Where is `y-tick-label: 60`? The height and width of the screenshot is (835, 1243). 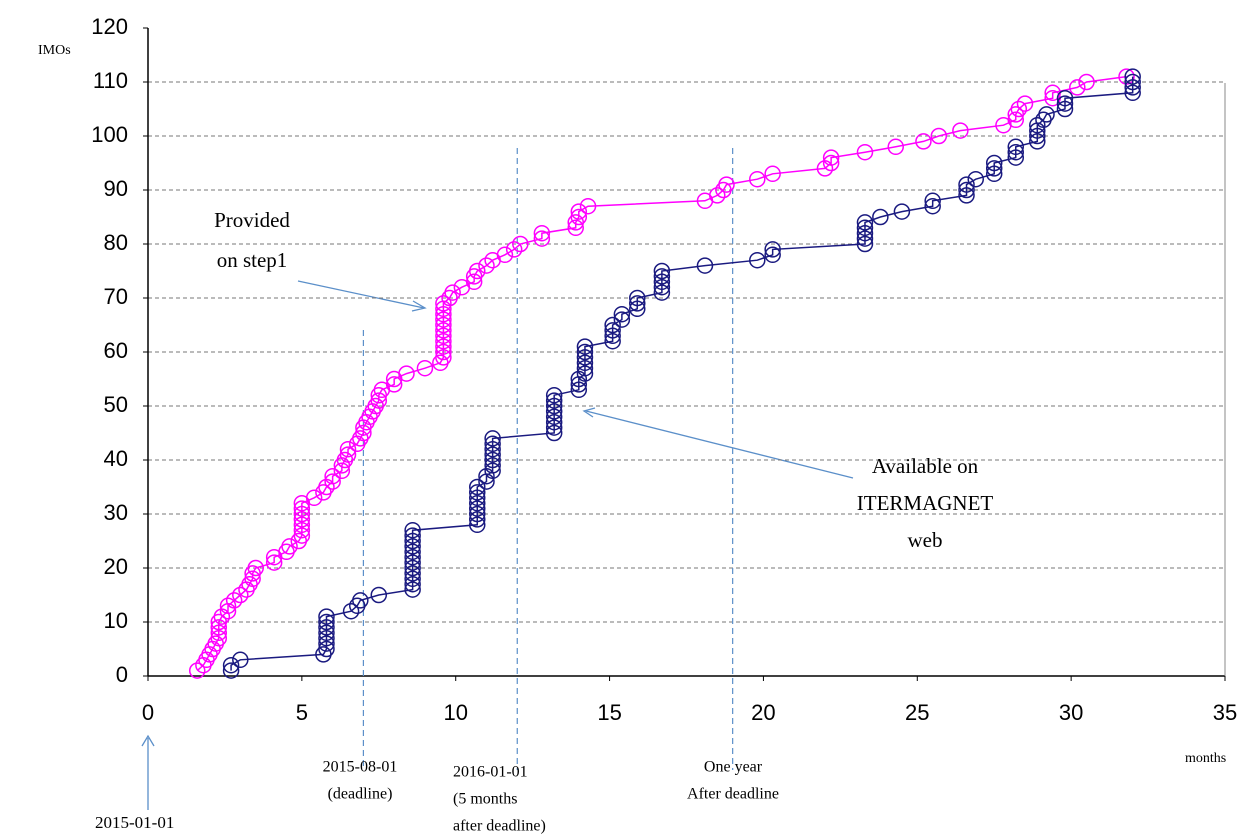 y-tick-label: 60 is located at coordinates (116, 350).